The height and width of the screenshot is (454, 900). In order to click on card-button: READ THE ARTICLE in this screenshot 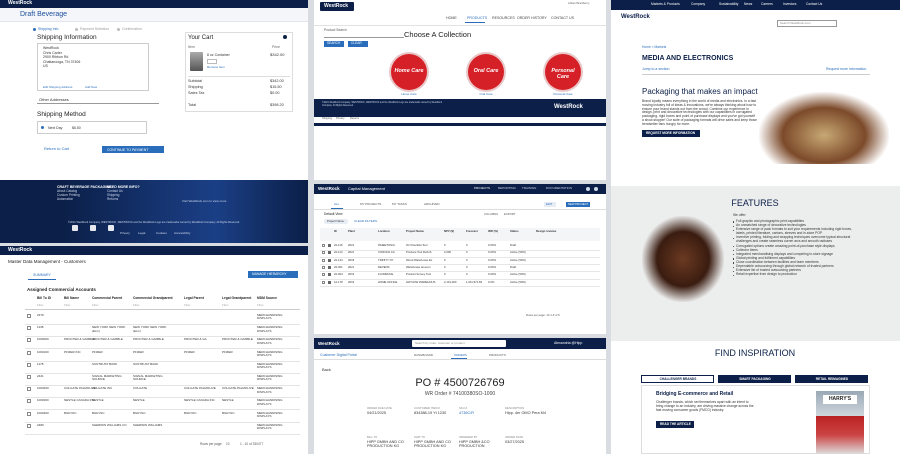, I will do `click(675, 424)`.